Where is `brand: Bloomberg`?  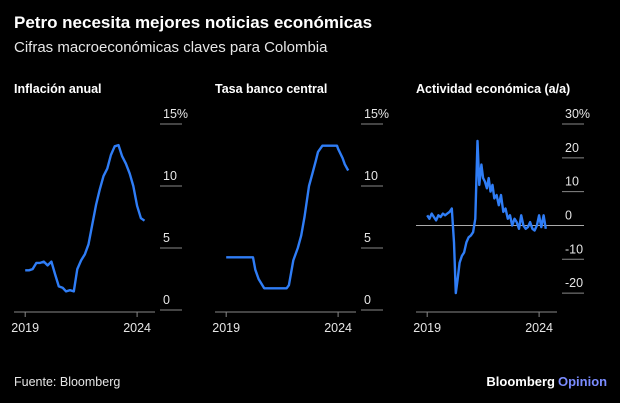 brand: Bloomberg is located at coordinates (520, 381).